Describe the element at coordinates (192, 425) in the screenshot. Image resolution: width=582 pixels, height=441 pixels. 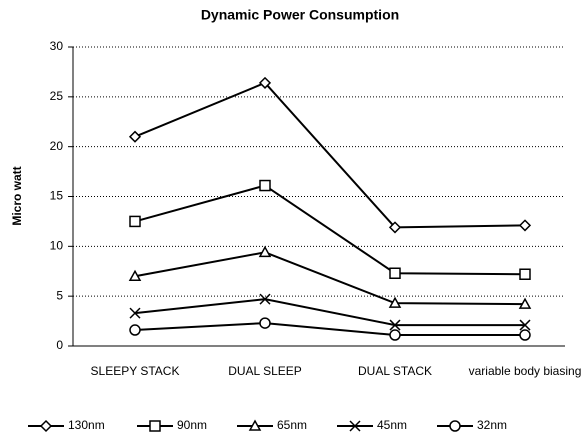
I see `legend-label: 90nm` at that location.